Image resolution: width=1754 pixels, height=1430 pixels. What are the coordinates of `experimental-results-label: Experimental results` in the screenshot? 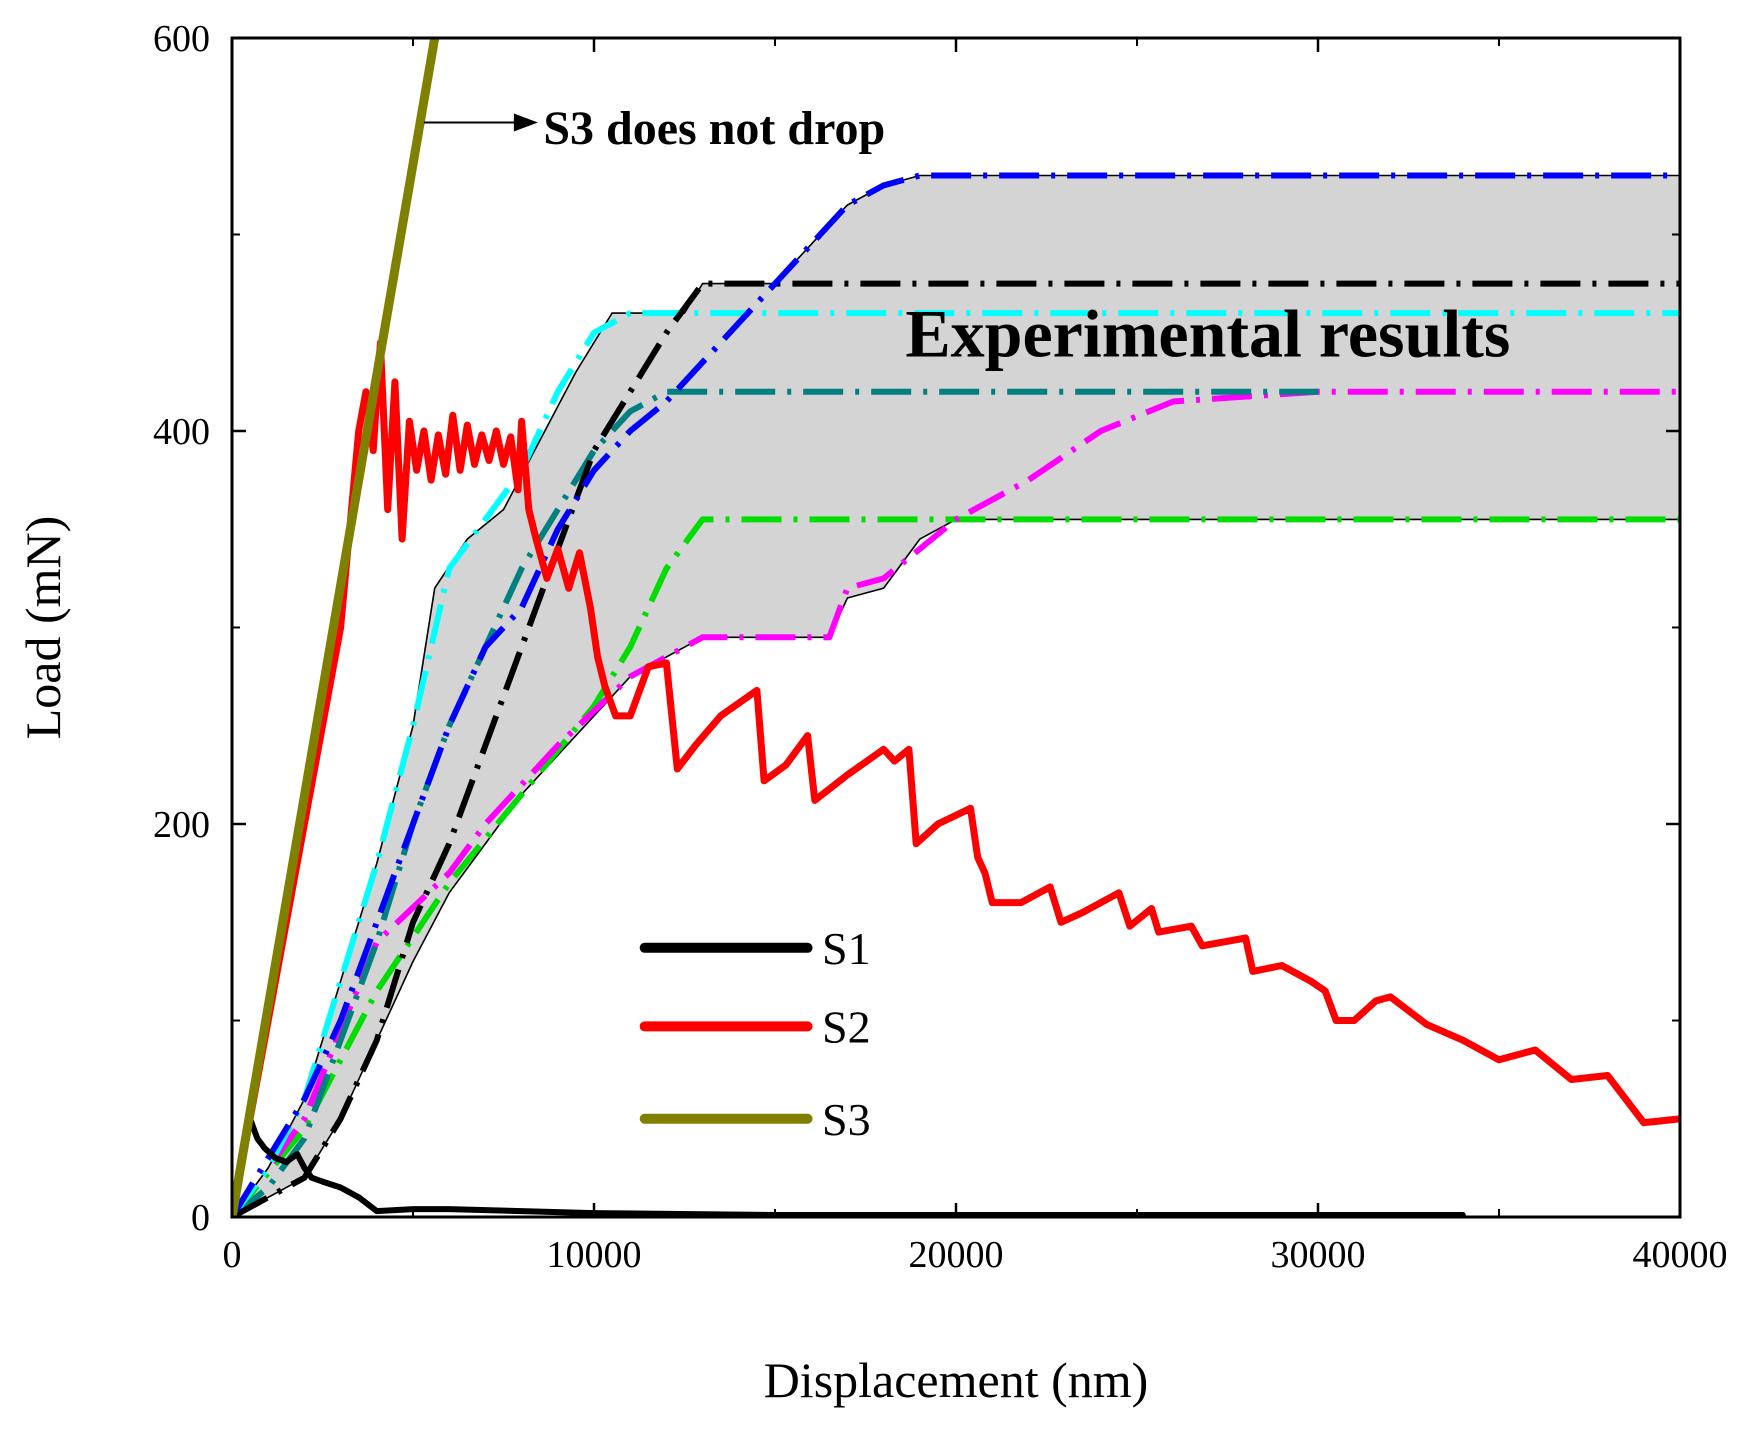 It's located at (1207, 333).